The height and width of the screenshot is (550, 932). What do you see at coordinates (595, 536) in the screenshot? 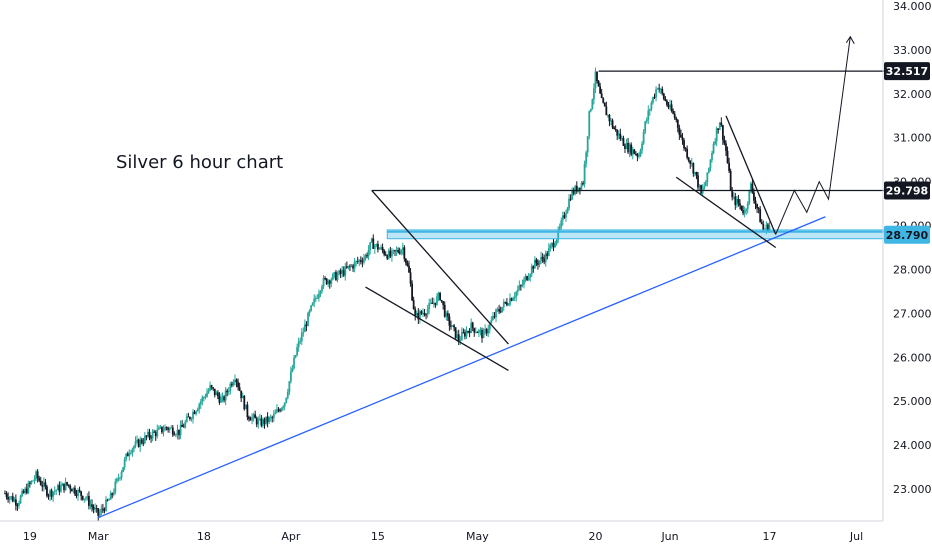
I see `x-tick-label: 20` at bounding box center [595, 536].